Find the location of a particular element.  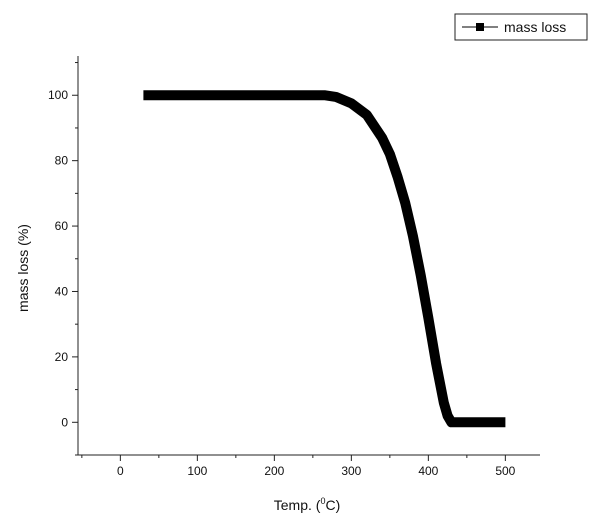

x-tick-label: 500 is located at coordinates (505, 471).